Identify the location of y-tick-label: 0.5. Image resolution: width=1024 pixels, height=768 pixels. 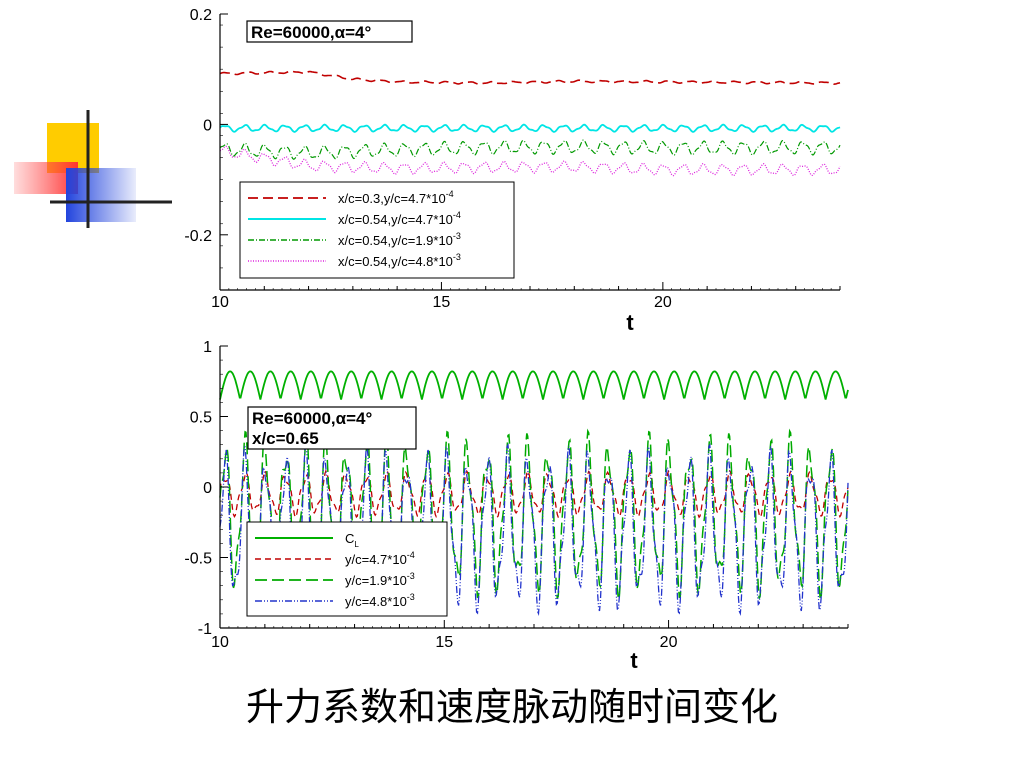
(201, 418).